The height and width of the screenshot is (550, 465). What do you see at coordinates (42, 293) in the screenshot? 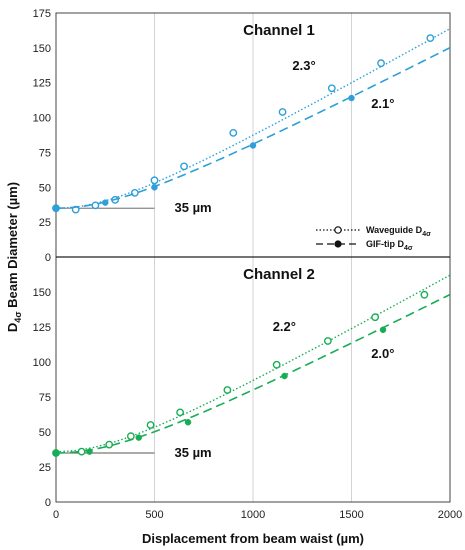
I see `channel-2-y-tick-label: 150` at bounding box center [42, 293].